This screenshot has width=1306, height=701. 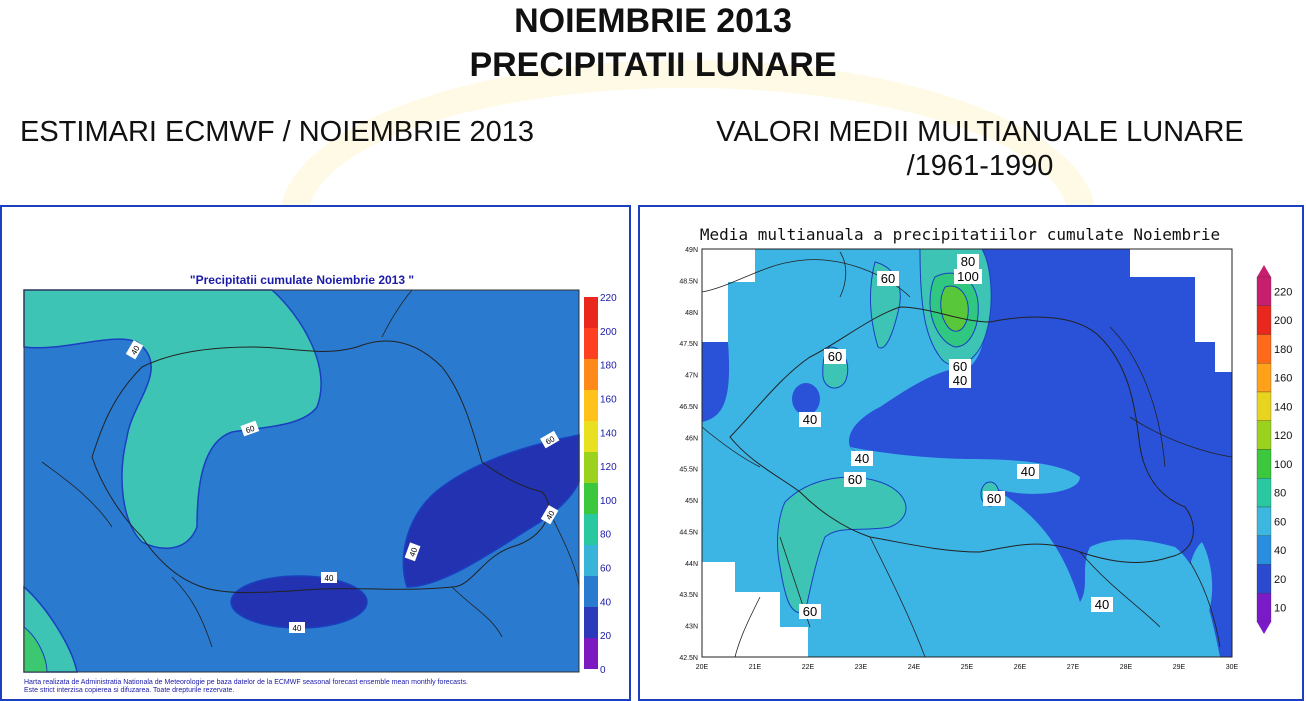 I want to click on no-data-nw, so click(x=728, y=295).